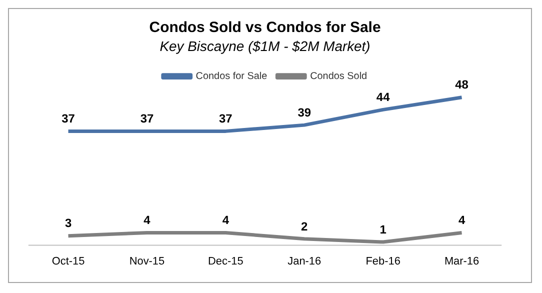 Image resolution: width=542 pixels, height=293 pixels. Describe the element at coordinates (265, 28) in the screenshot. I see `chart-title: Condos Sold vs Condos for Sale` at that location.